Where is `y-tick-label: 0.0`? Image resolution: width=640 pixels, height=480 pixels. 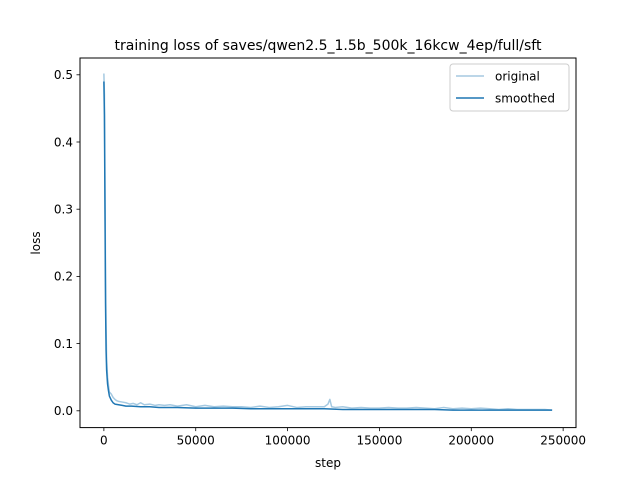 y-tick-label: 0.0 is located at coordinates (63, 411).